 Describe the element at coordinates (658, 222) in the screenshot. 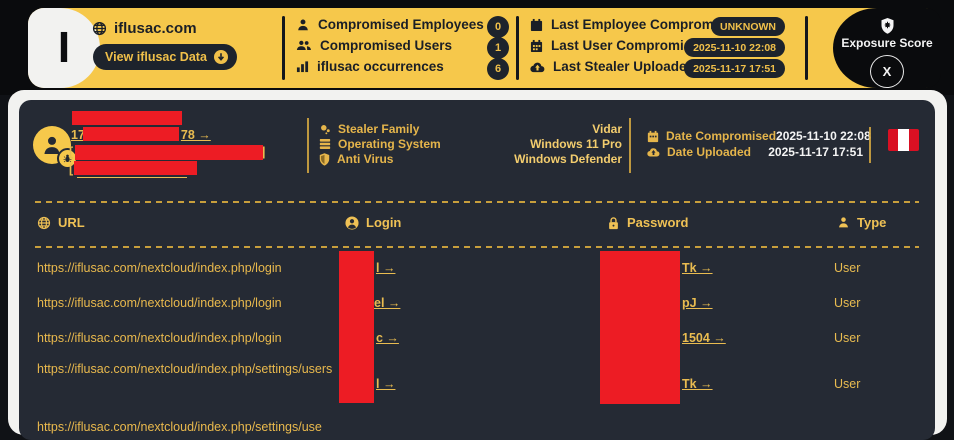

I see `column-header-label: Password` at that location.